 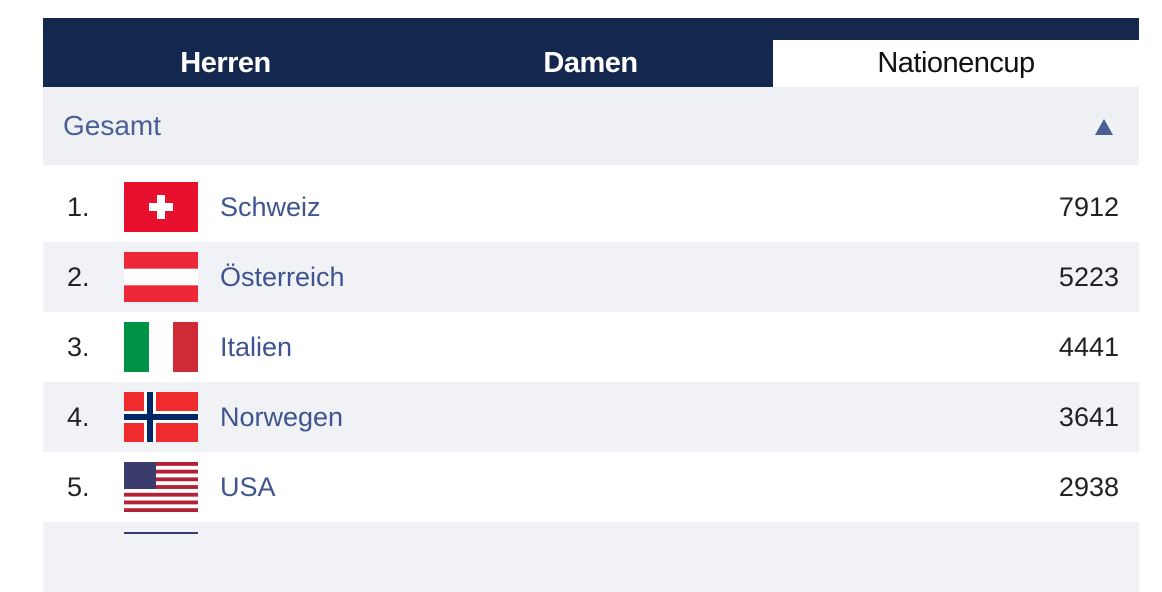 I want to click on section-title: Gesamt, so click(x=112, y=125).